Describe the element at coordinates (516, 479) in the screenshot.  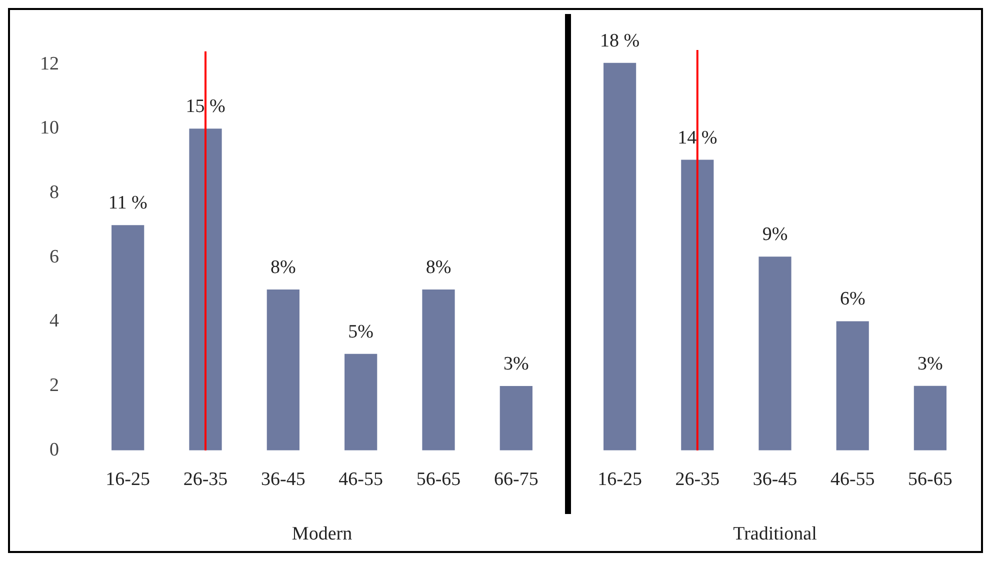
I see `x-tick-label: 66-75` at that location.